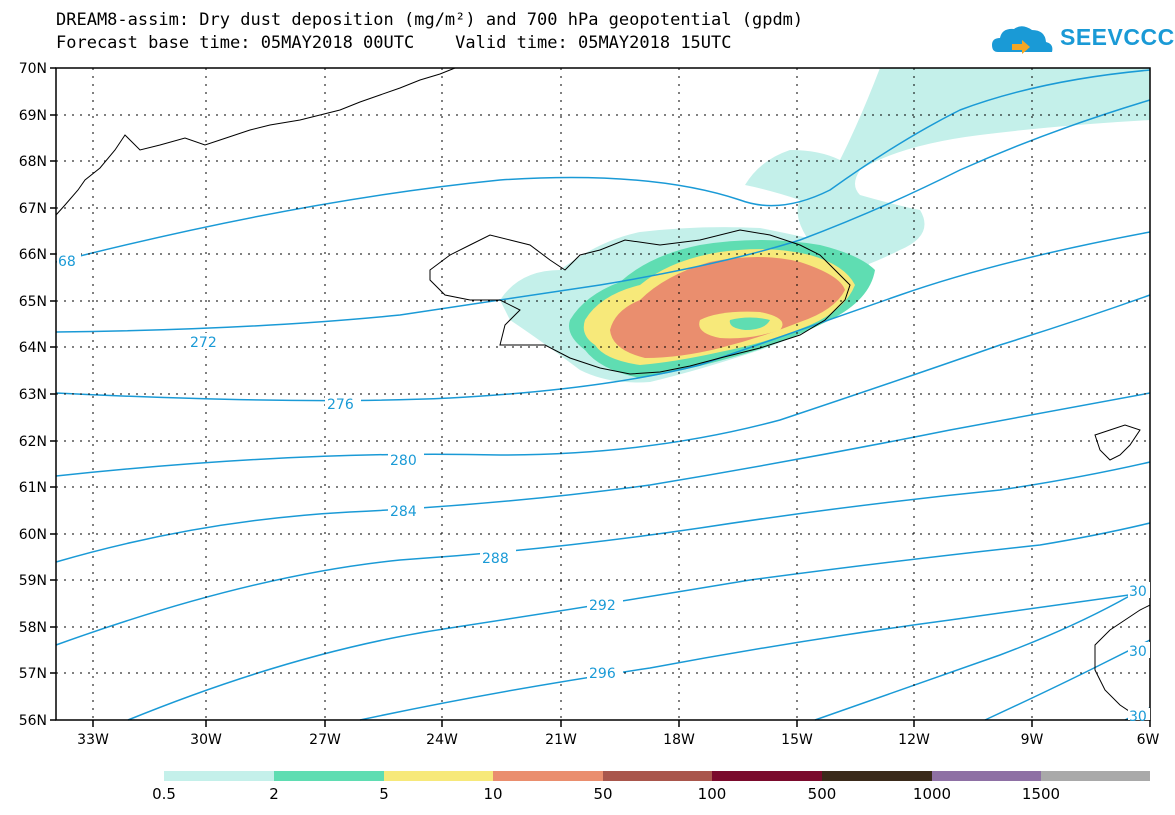 The height and width of the screenshot is (815, 1175). What do you see at coordinates (203, 343) in the screenshot?
I see `contour-label: 272` at bounding box center [203, 343].